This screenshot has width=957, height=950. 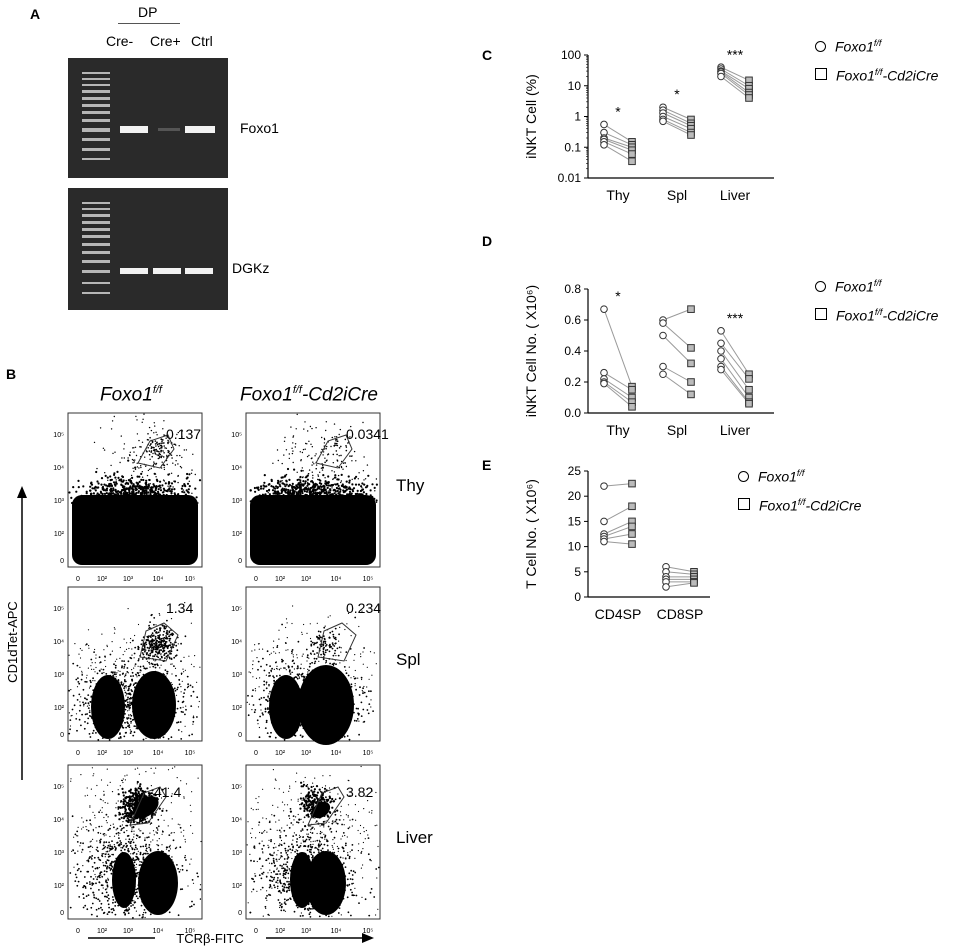 I want to click on legend-circle-icon, so click(x=743, y=476).